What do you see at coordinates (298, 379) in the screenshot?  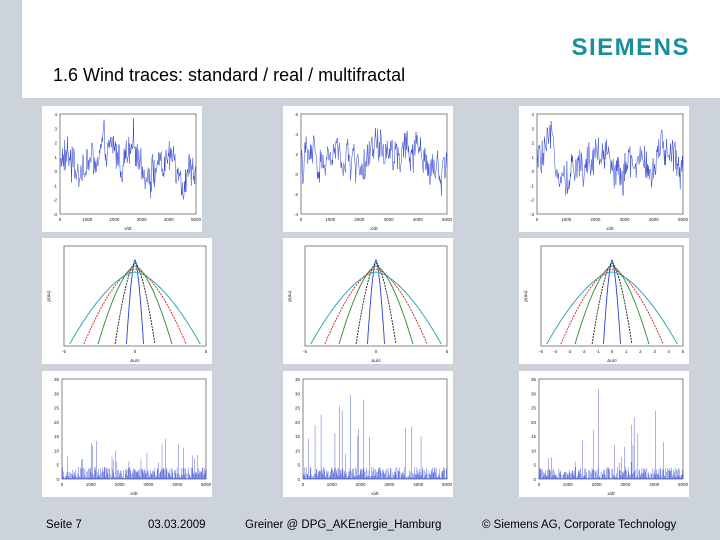 I see `y-tick-label: 35` at bounding box center [298, 379].